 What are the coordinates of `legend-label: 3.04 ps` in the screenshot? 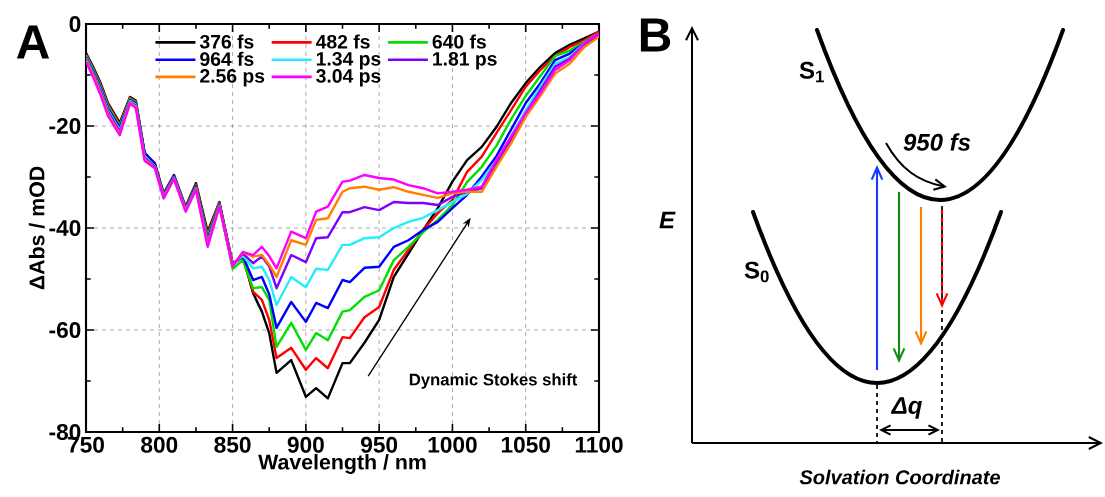 It's located at (348, 78).